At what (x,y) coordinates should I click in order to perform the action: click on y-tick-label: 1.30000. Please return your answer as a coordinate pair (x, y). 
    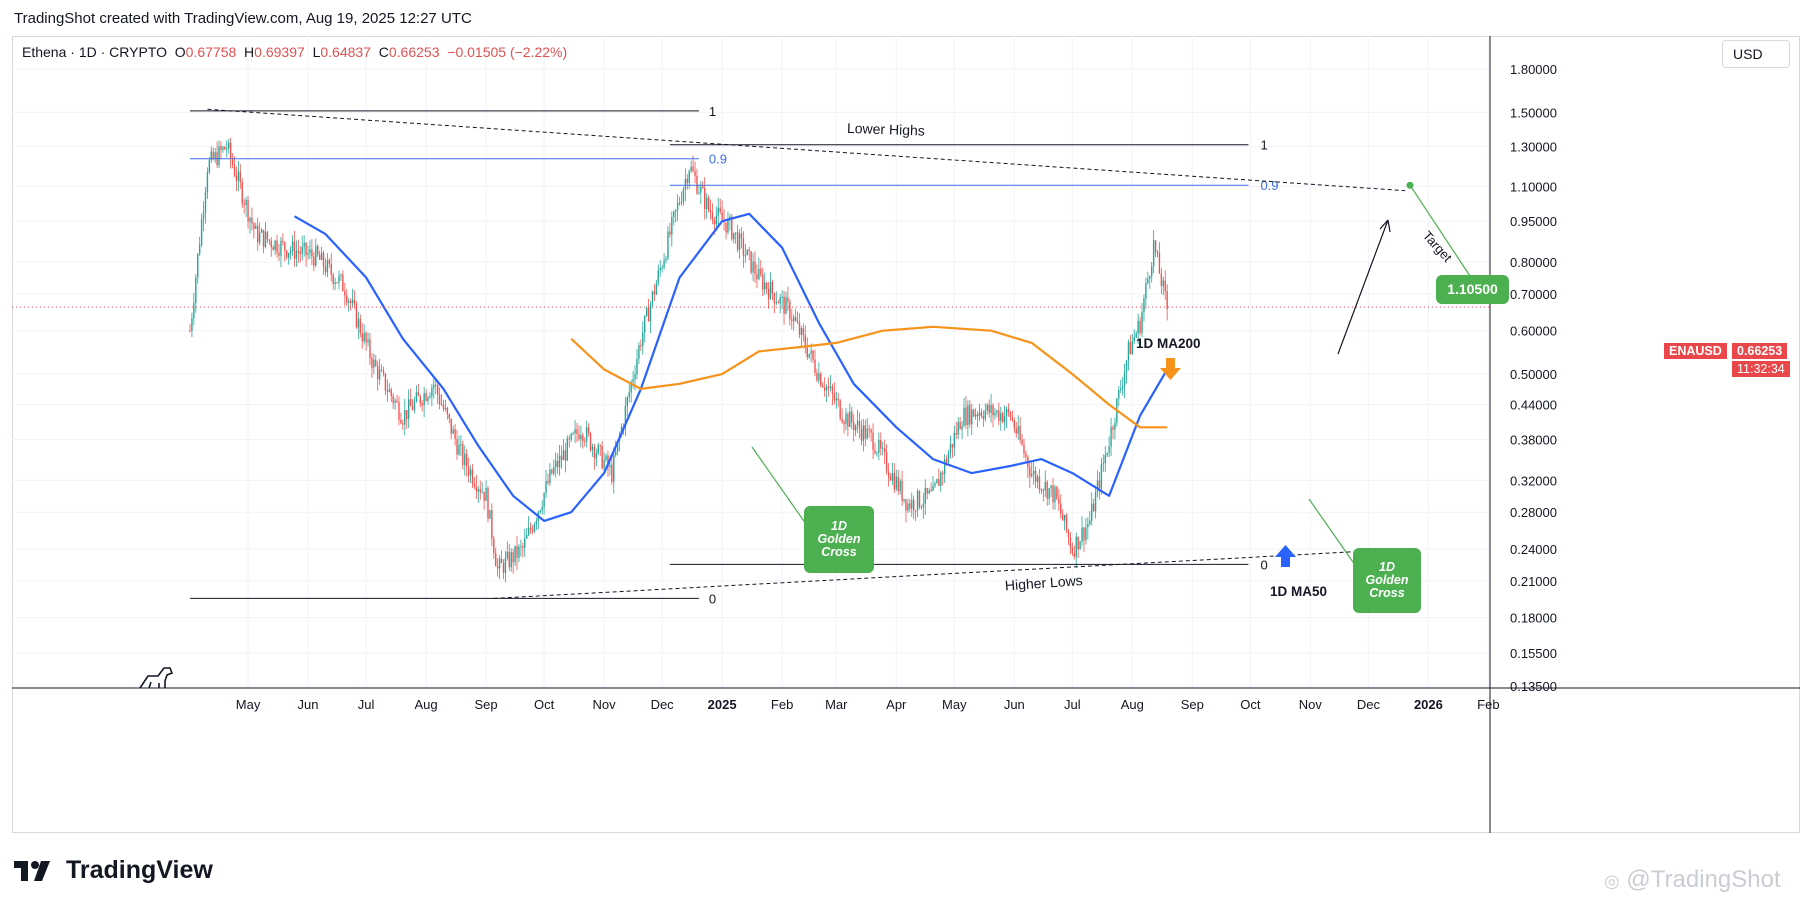
    Looking at the image, I should click on (1533, 147).